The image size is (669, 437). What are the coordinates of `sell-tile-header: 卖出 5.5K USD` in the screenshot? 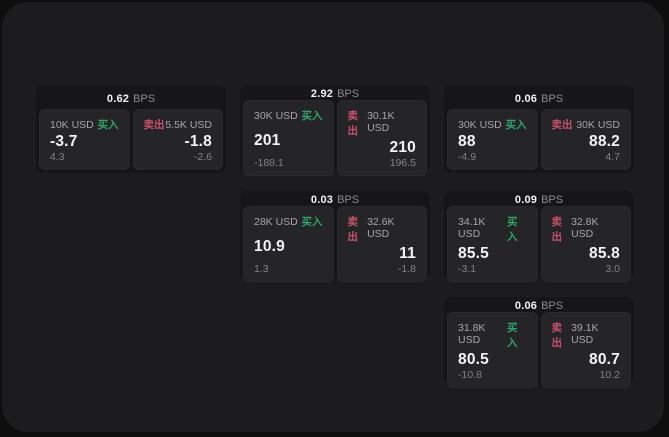 It's located at (178, 124).